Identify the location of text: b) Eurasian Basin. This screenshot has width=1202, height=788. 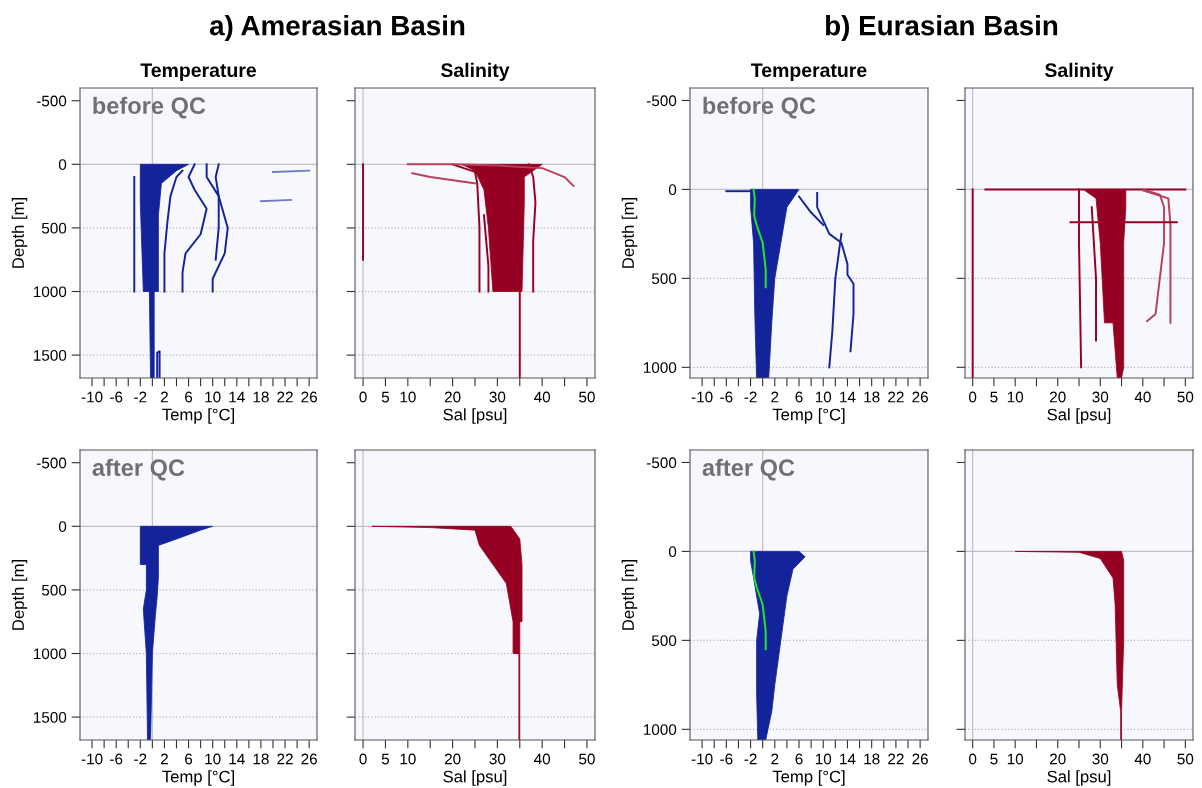
(942, 28).